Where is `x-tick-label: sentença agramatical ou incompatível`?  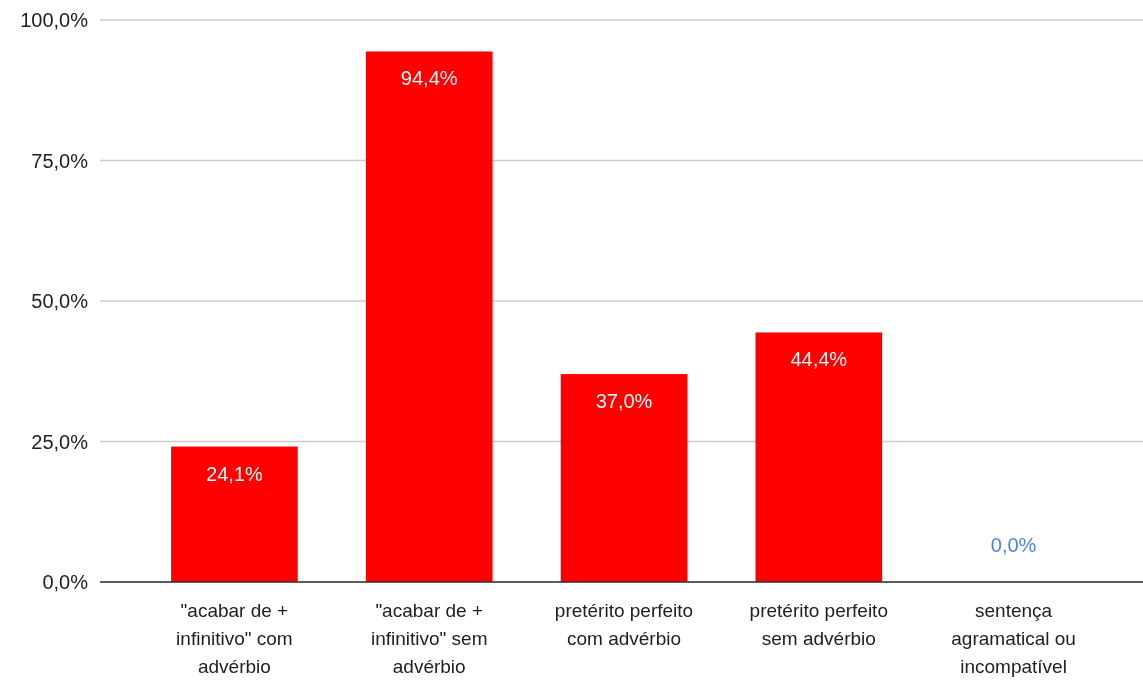 x-tick-label: sentença agramatical ou incompatível is located at coordinates (1013, 638).